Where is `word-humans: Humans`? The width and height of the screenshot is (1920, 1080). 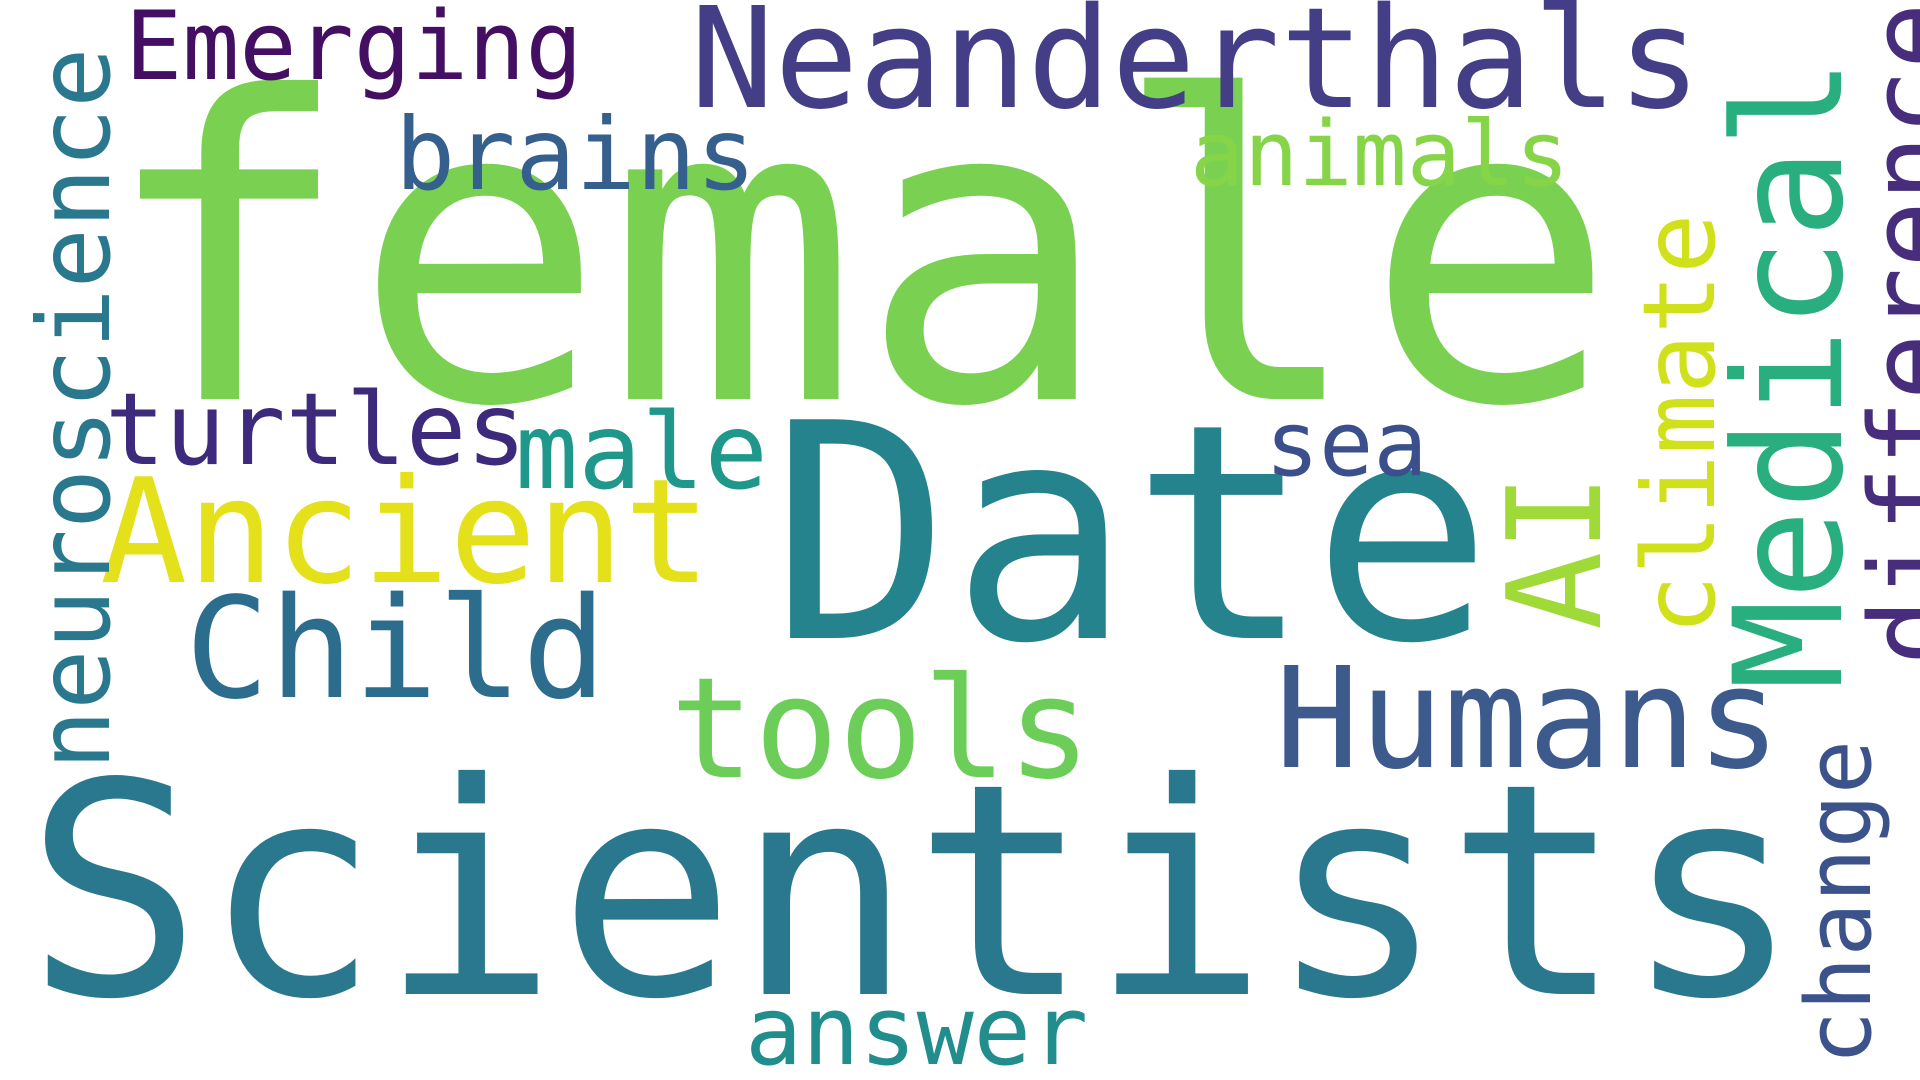
word-humans: Humans is located at coordinates (1528, 719).